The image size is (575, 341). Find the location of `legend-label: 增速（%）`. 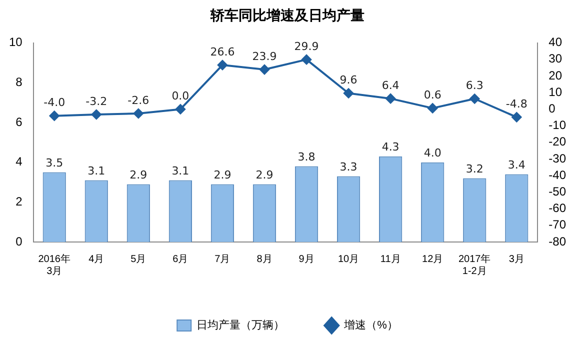

legend-label: 增速（%） is located at coordinates (370, 325).